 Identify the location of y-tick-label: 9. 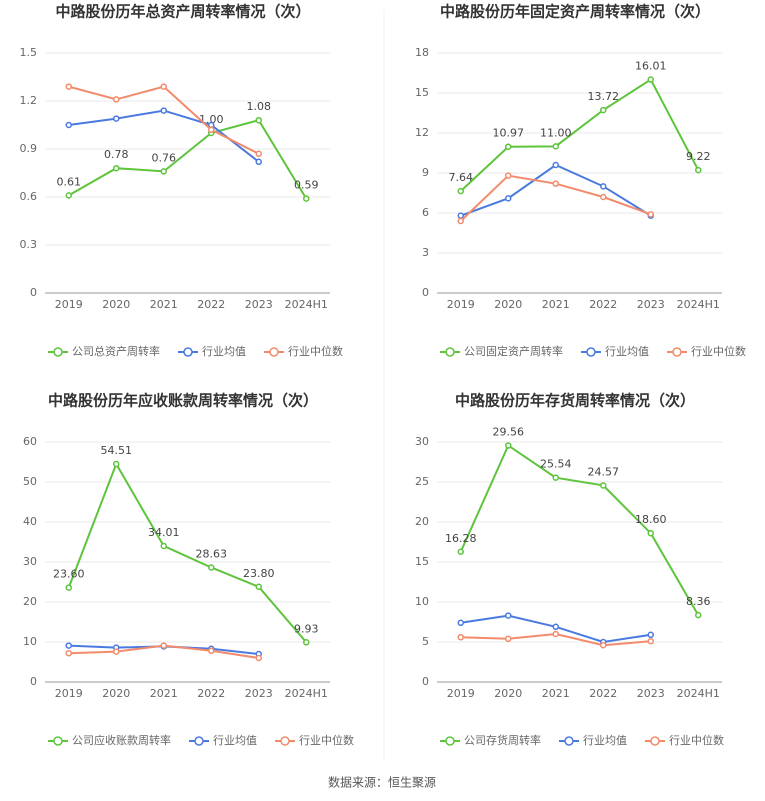
(425, 172).